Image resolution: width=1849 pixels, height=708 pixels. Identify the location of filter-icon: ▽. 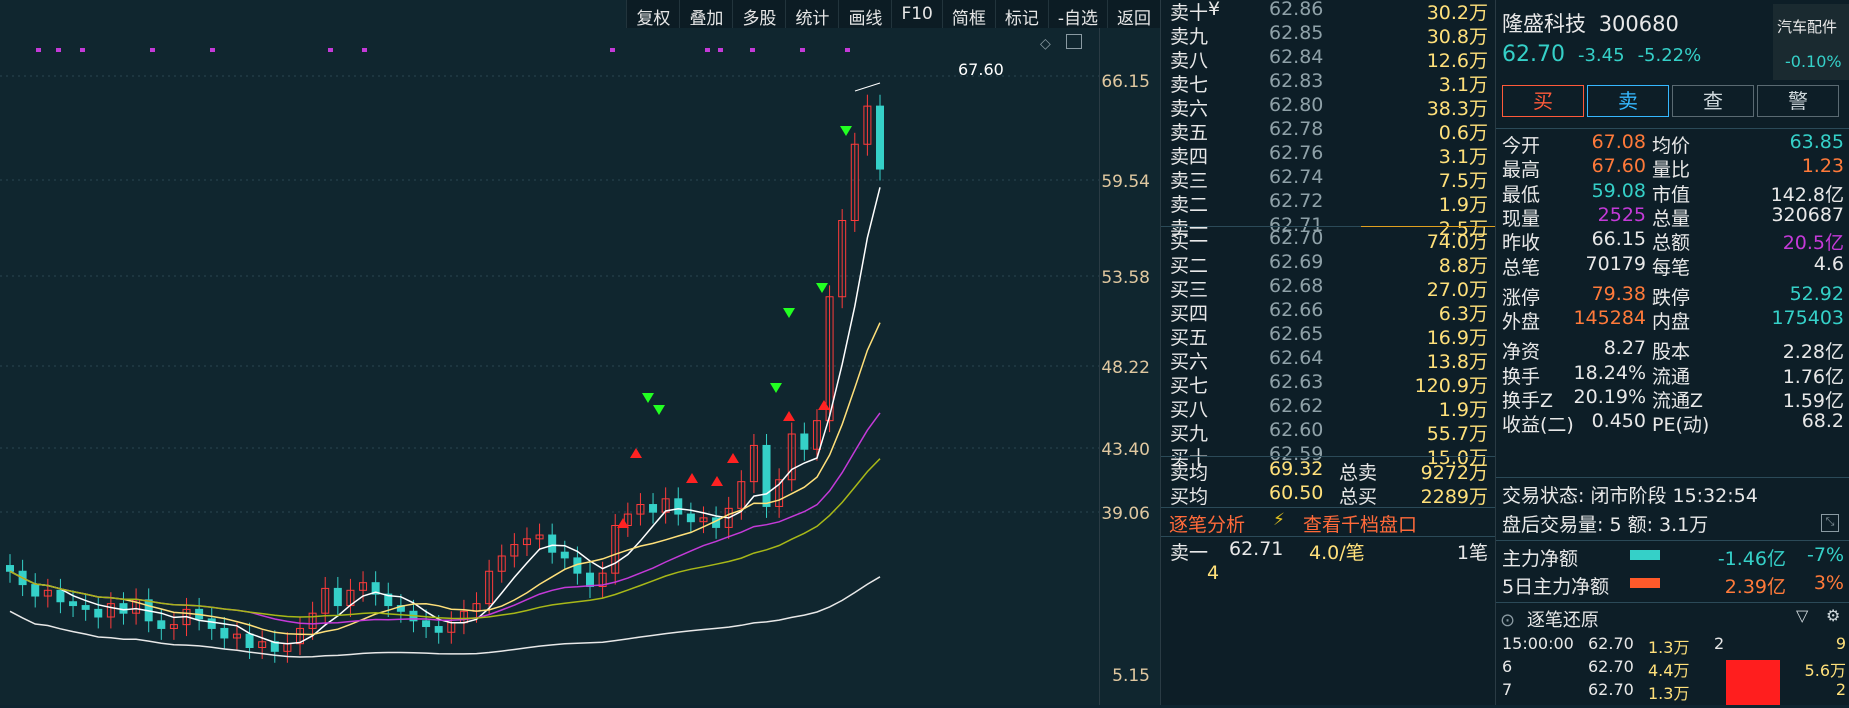
(1802, 615).